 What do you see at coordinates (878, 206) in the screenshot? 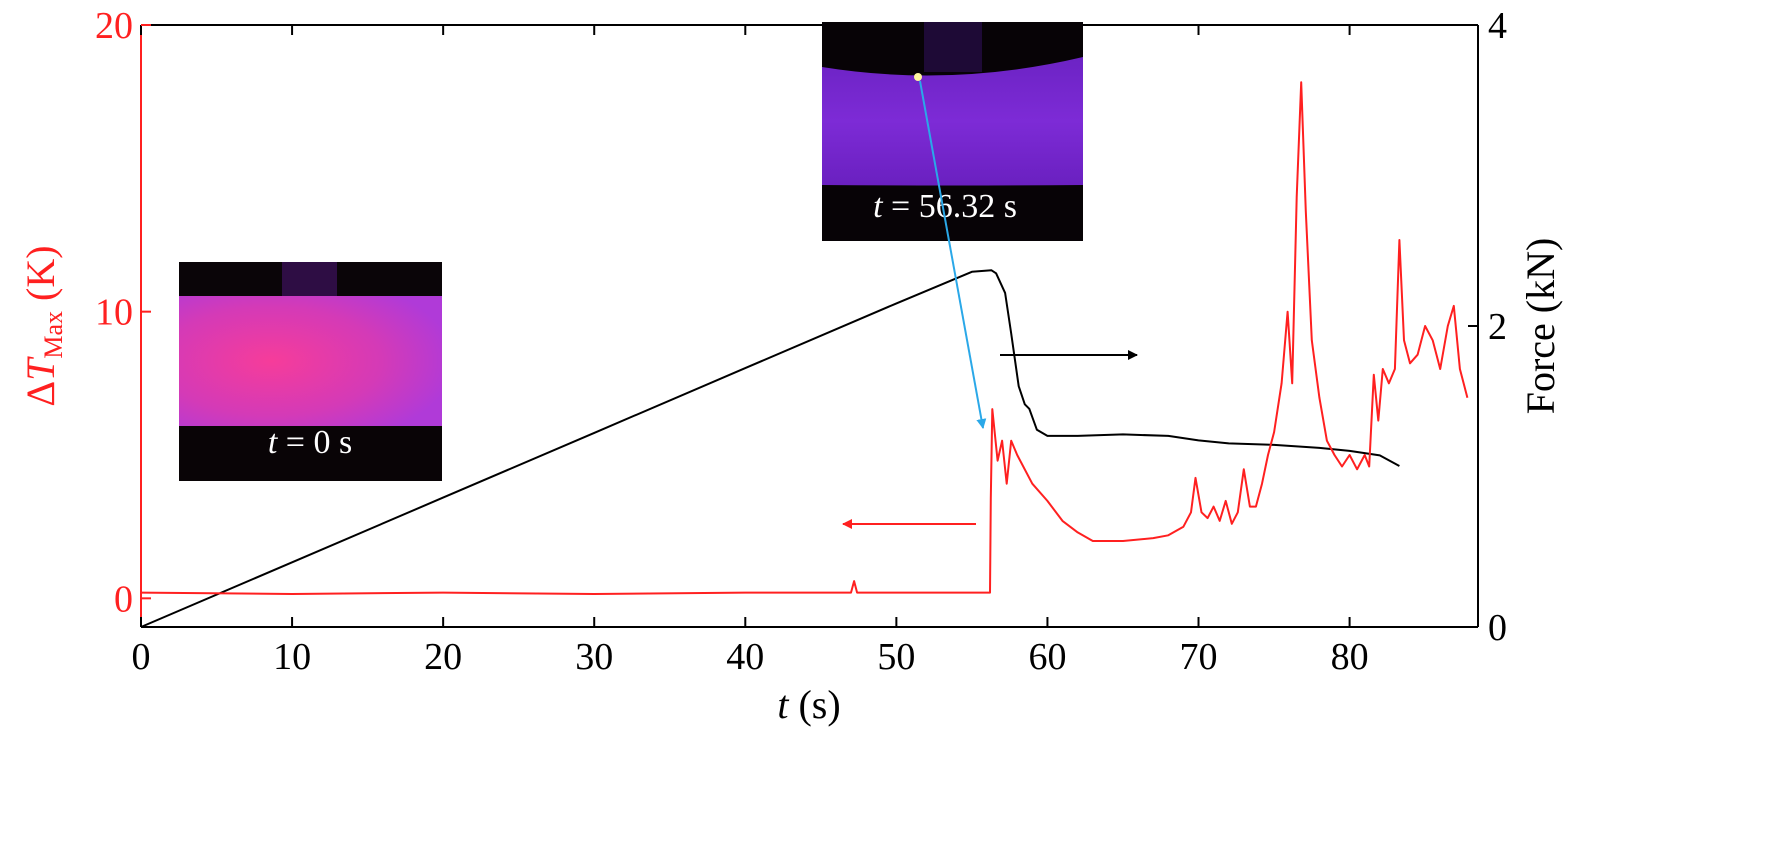
I see `inset-t56-var: t` at bounding box center [878, 206].